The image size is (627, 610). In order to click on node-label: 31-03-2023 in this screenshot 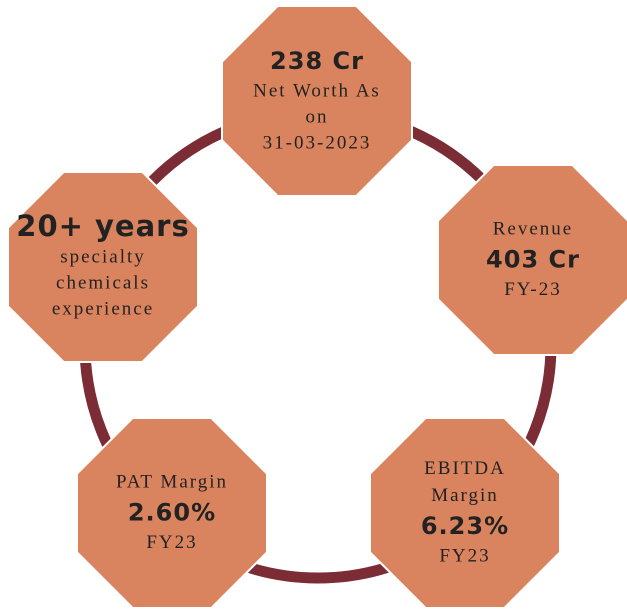, I will do `click(317, 142)`.